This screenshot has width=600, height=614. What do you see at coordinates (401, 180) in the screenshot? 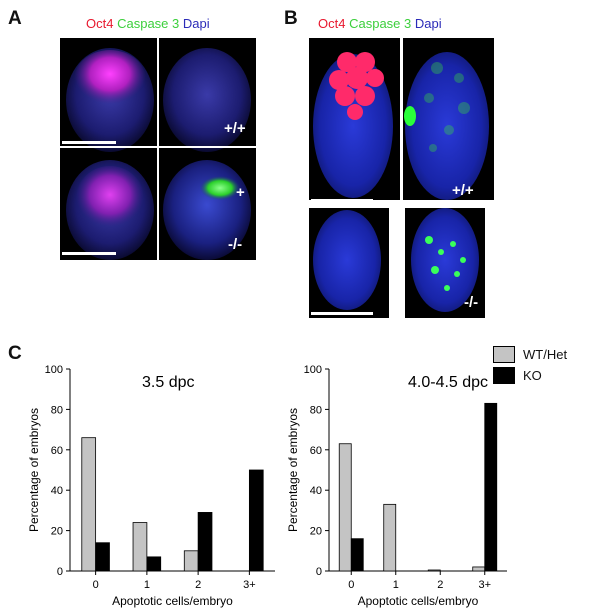
I see `panel-b-micrographs` at bounding box center [401, 180].